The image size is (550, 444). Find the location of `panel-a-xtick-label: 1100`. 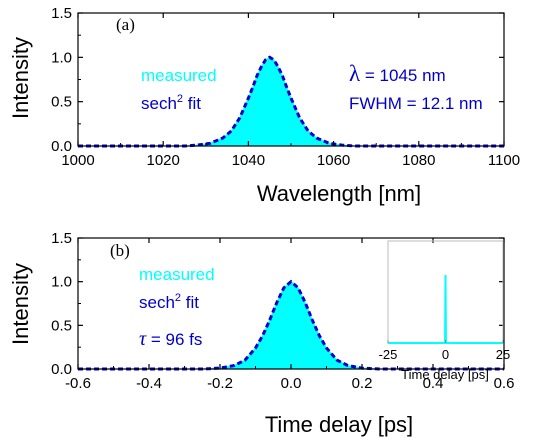

panel-a-xtick-label: 1100 is located at coordinates (504, 160).